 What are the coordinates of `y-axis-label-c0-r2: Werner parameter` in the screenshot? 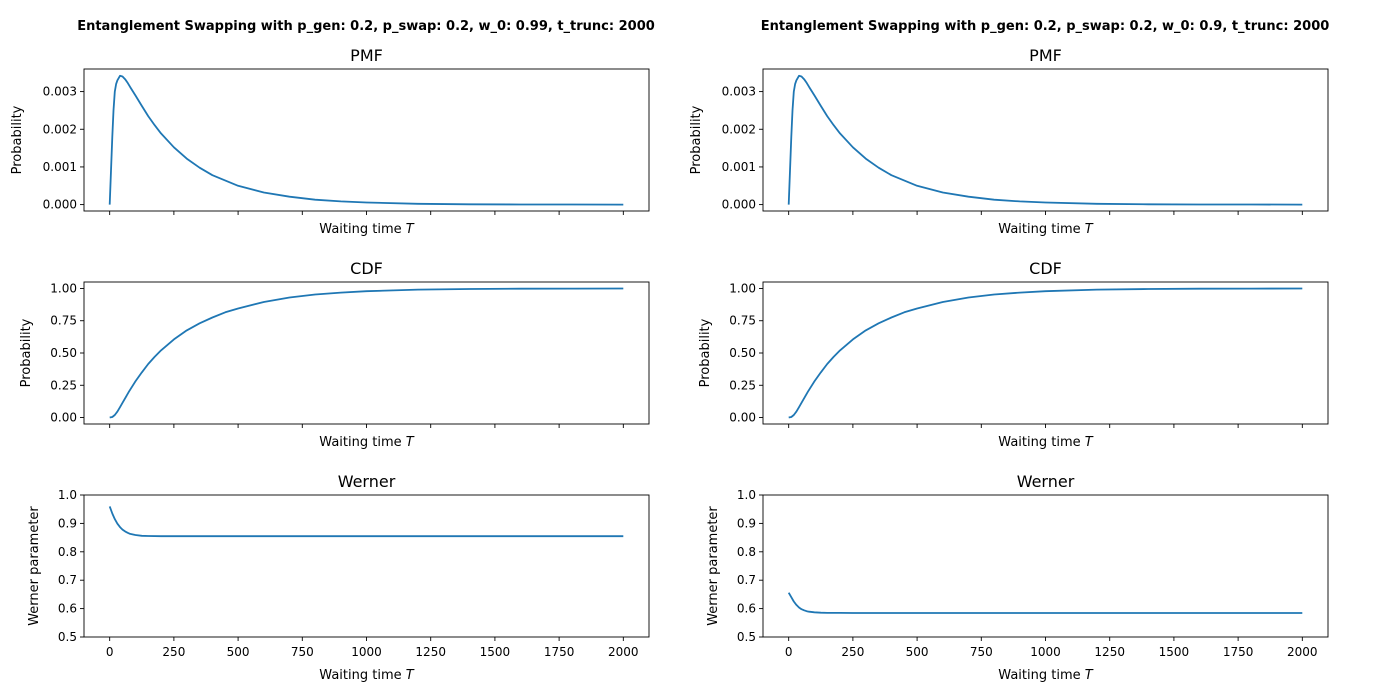 It's located at (34, 566).